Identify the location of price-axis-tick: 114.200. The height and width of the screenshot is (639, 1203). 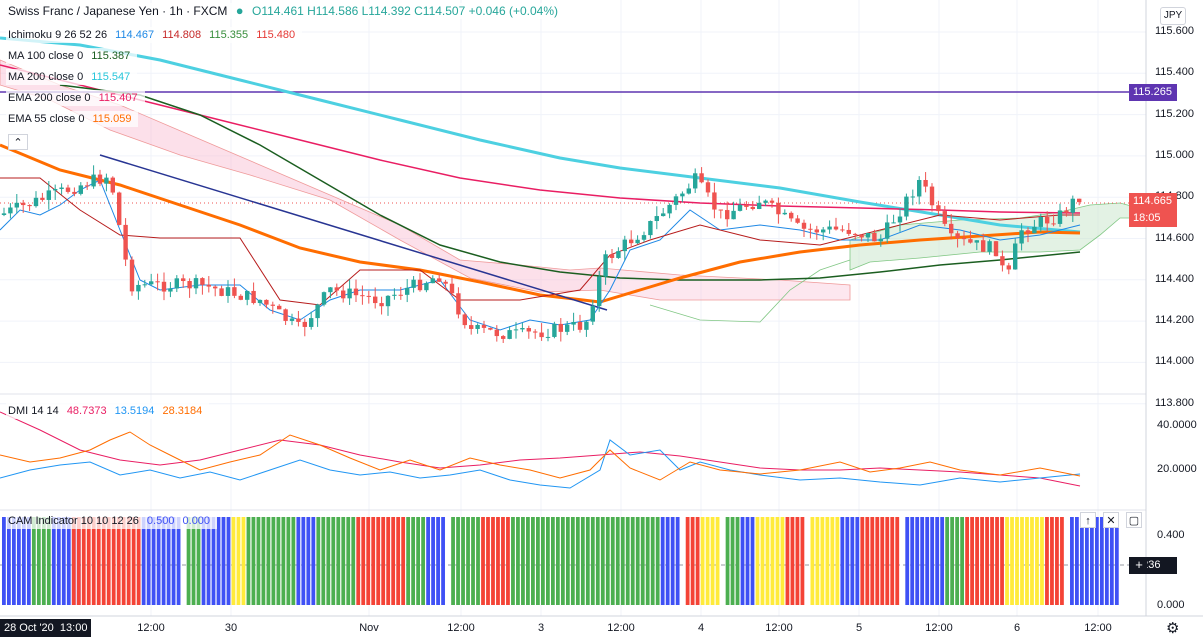
(1174, 320).